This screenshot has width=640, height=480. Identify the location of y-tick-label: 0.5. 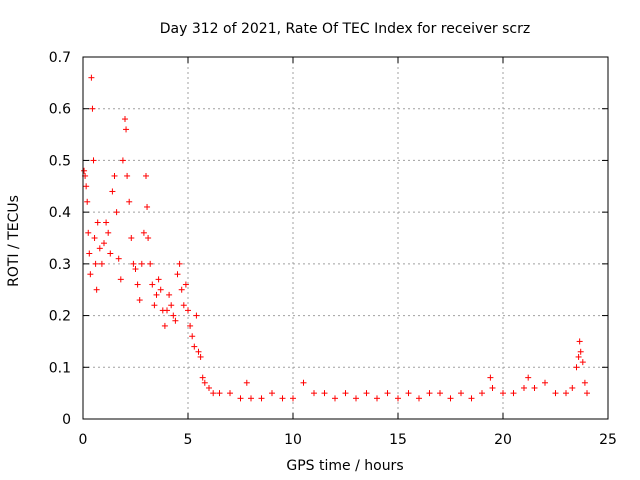
(60, 161).